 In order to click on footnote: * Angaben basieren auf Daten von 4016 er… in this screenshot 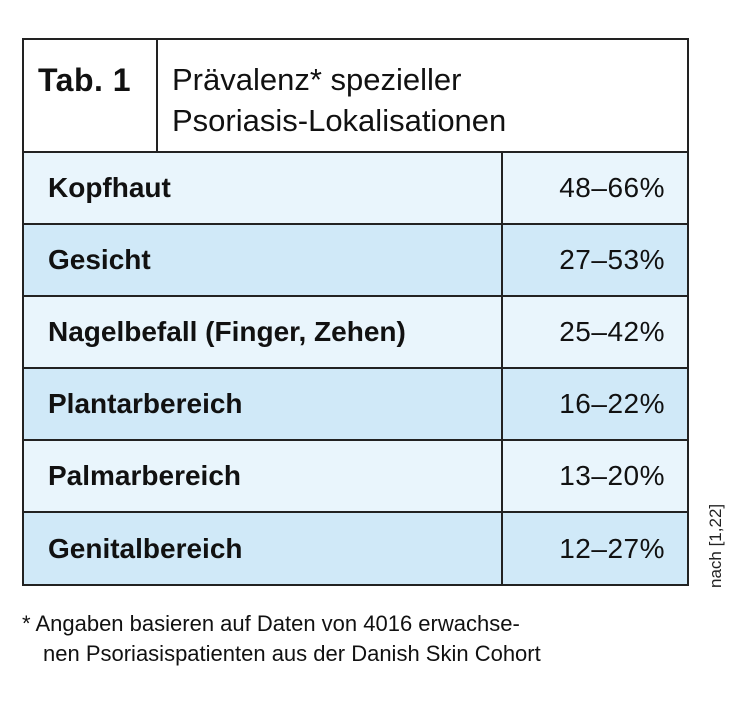, I will do `click(372, 639)`.